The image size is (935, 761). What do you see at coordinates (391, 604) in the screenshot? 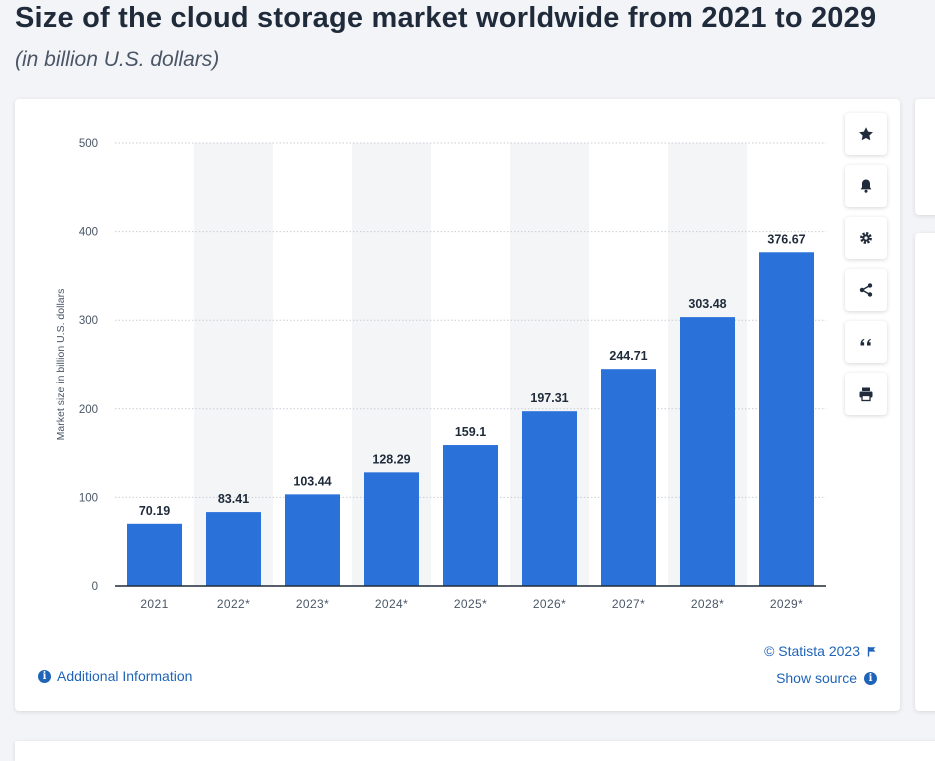
I see `x-tick-label: 2024*` at bounding box center [391, 604].